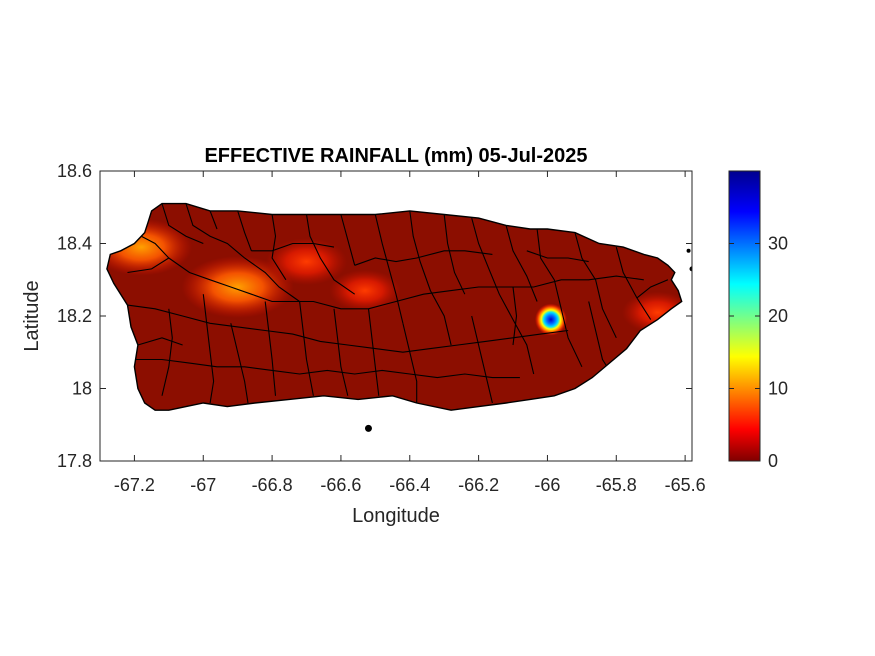  Describe the element at coordinates (32, 315) in the screenshot. I see `y-axis-title: Latitude` at that location.